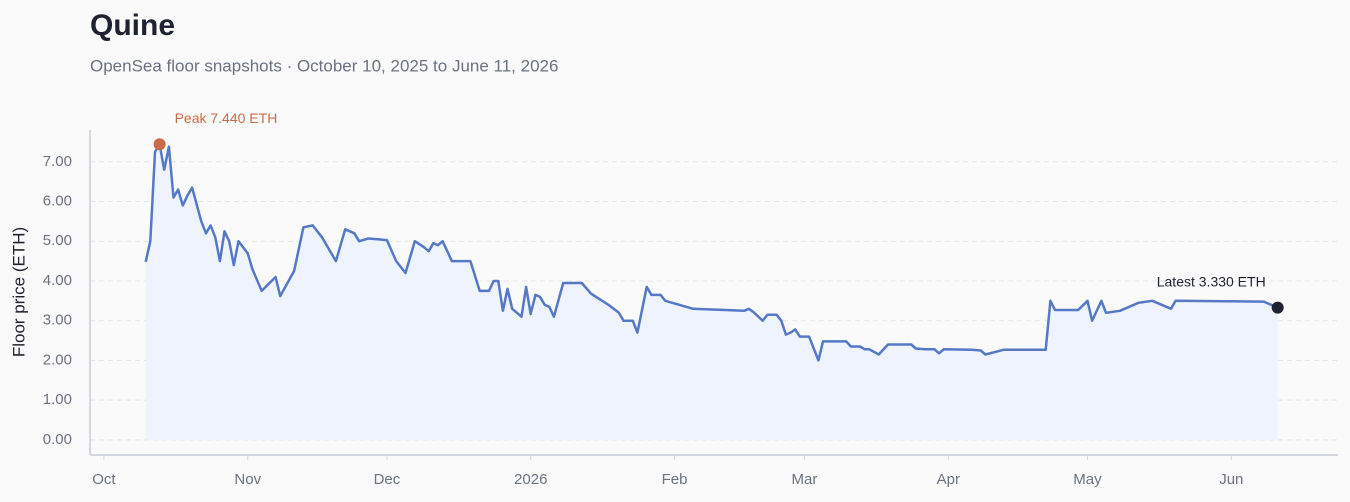  I want to click on x-tick-label: Apr, so click(948, 479).